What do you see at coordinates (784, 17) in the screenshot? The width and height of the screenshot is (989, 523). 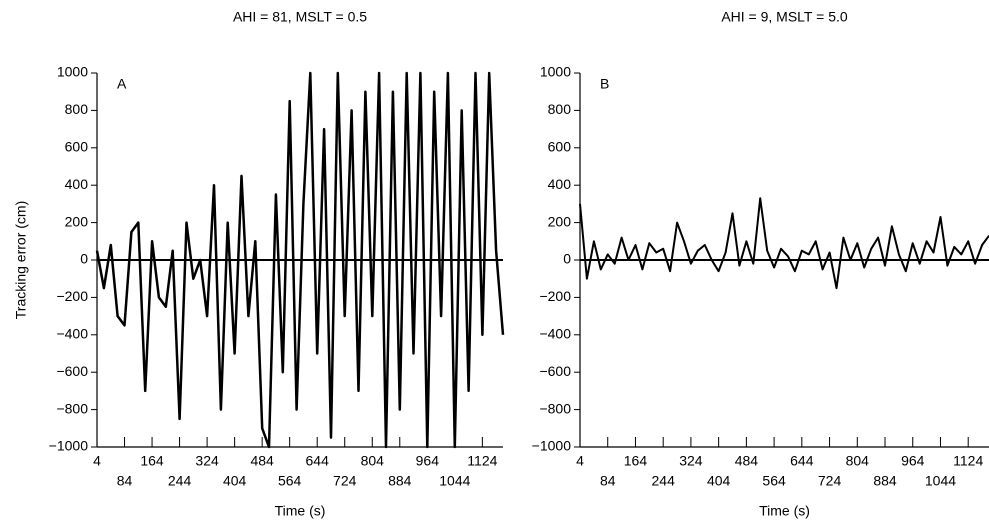 I see `chart-title: AHI = 9, MSLT = 5.0` at bounding box center [784, 17].